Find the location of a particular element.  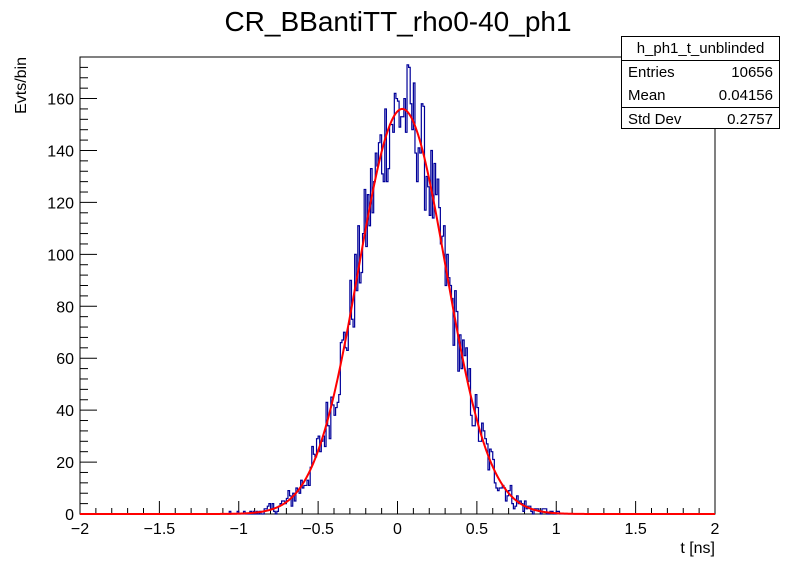

stats-value: 0.2757 is located at coordinates (750, 119).